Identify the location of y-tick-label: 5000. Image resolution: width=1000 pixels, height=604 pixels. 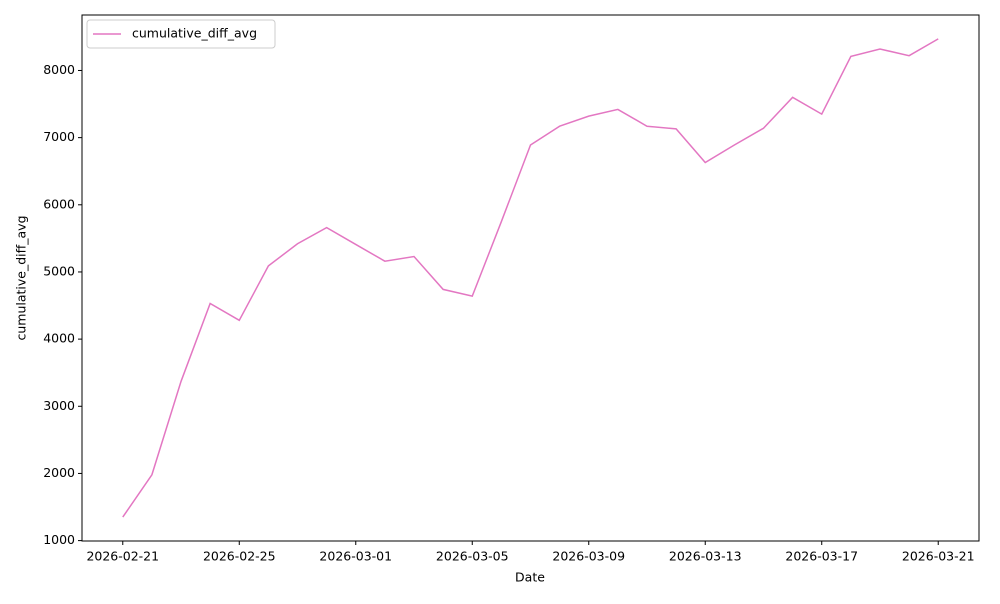
(59, 270).